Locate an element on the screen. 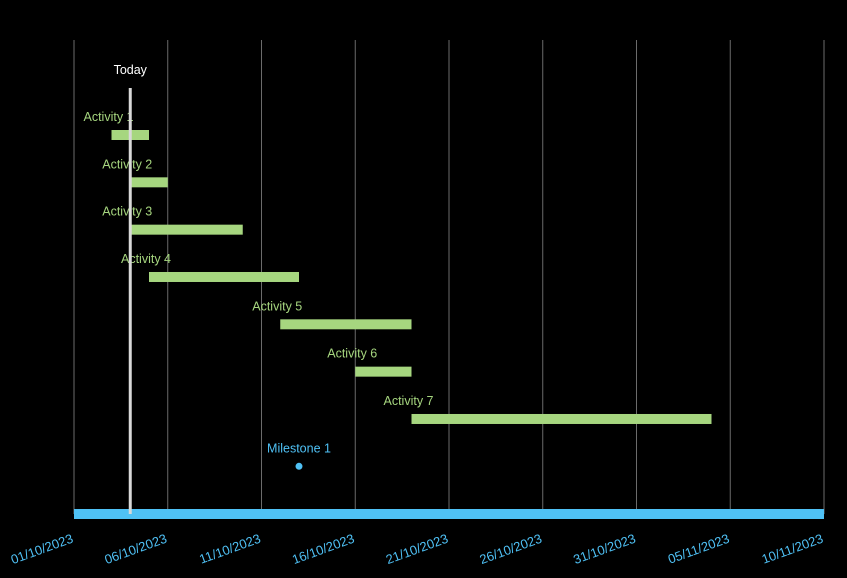 Image resolution: width=847 pixels, height=578 pixels. milestone-marker is located at coordinates (299, 466).